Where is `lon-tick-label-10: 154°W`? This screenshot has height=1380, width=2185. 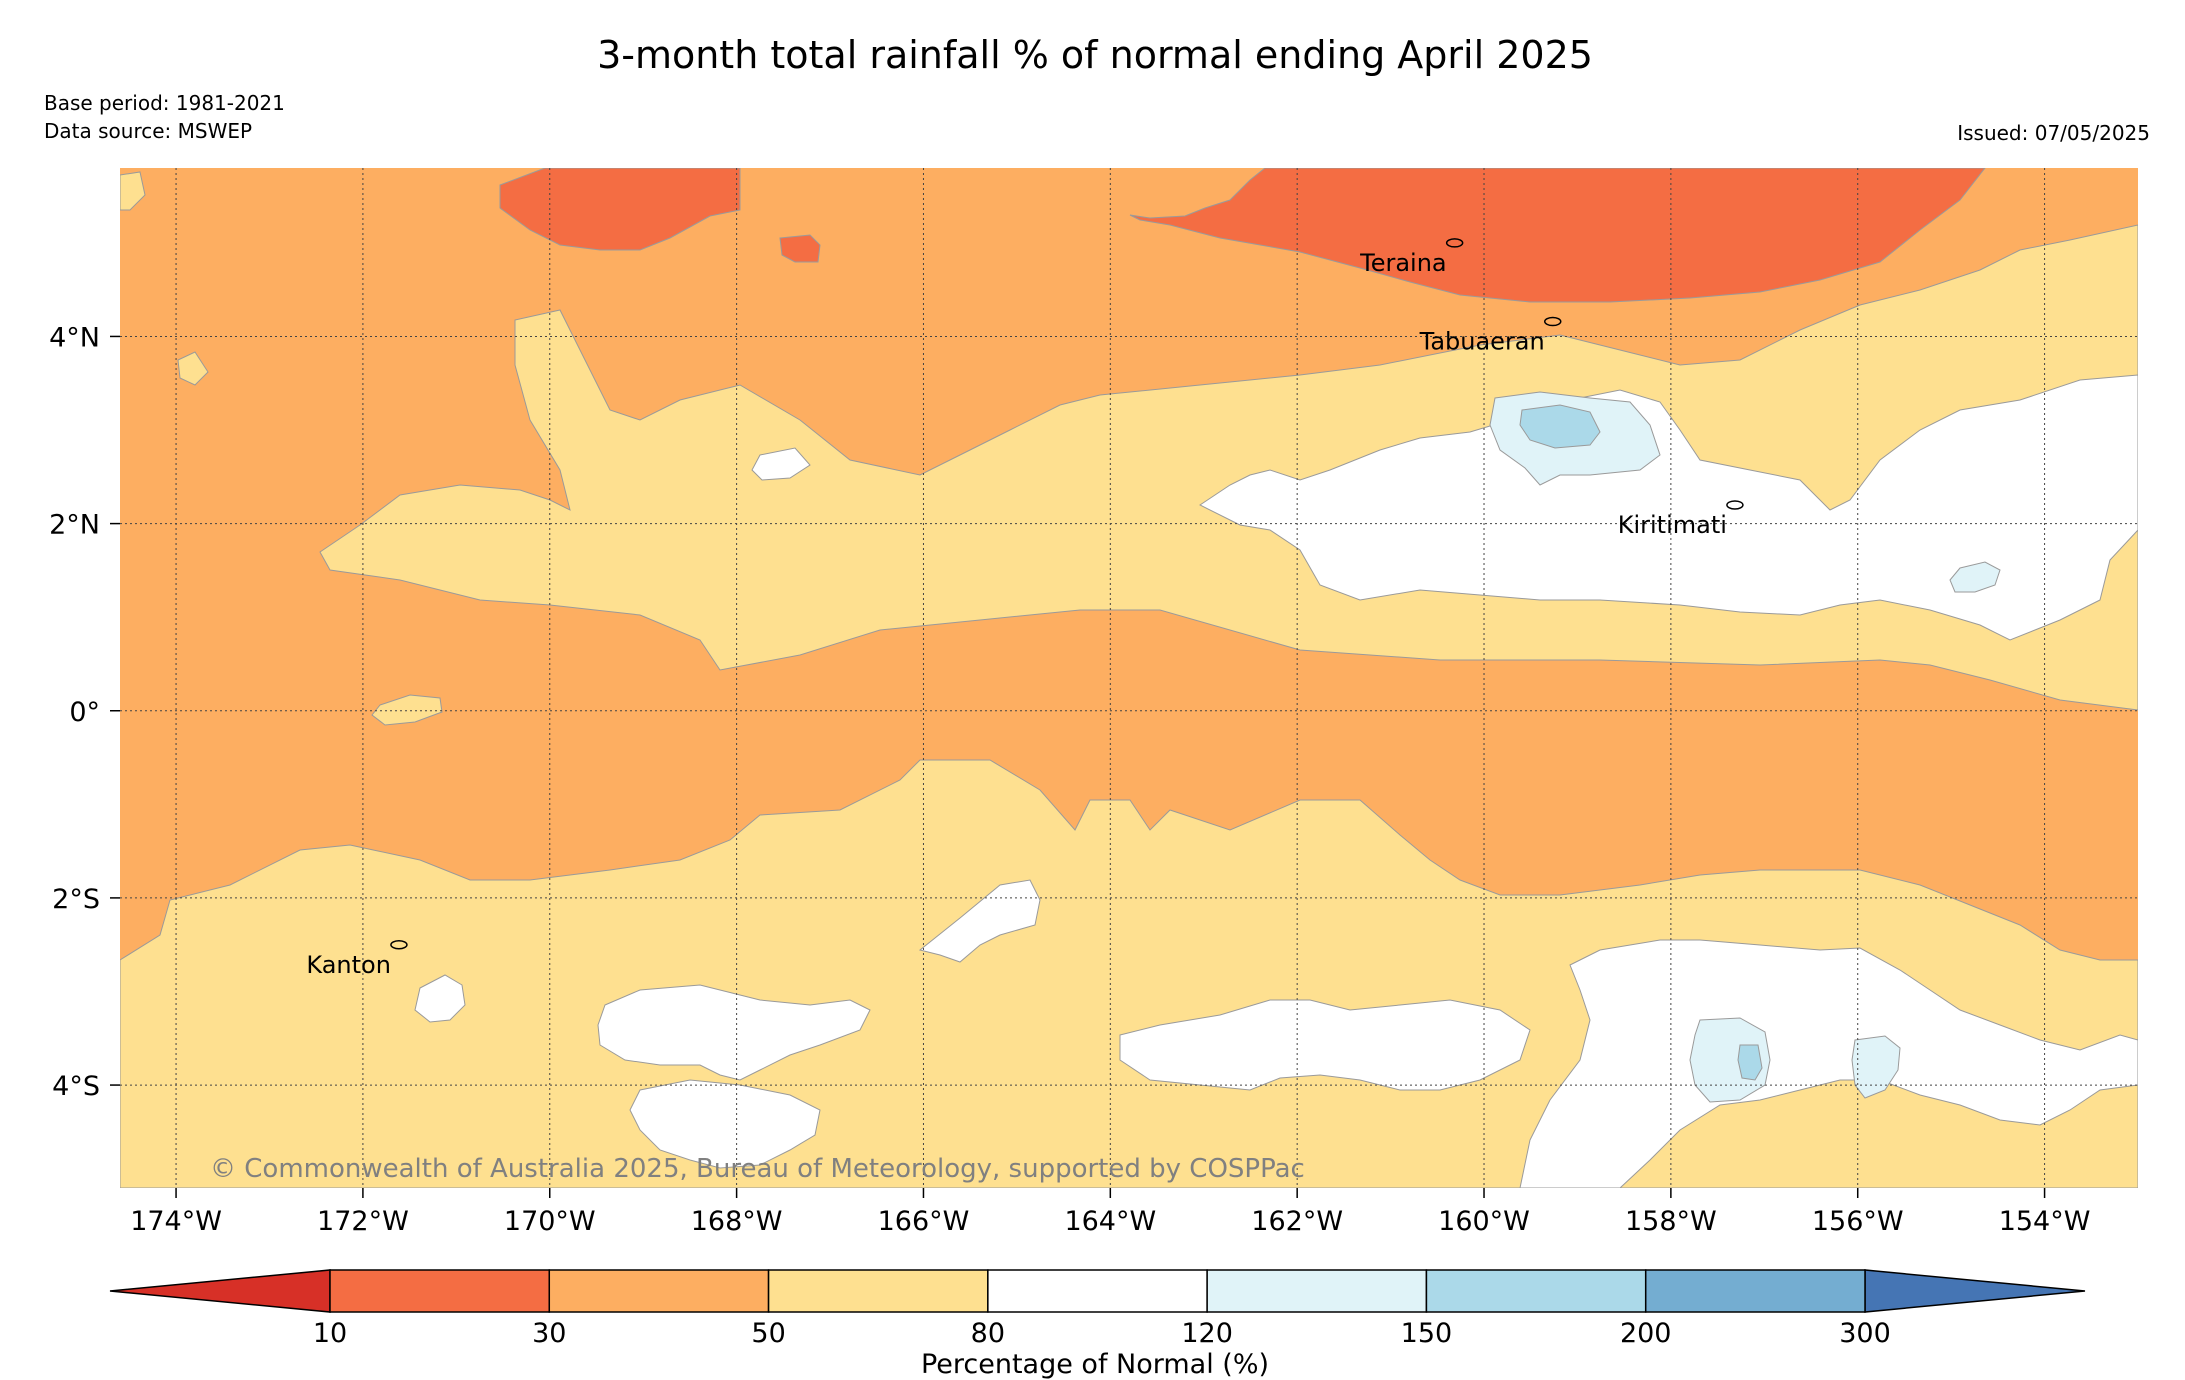
lon-tick-label-10: 154°W is located at coordinates (2045, 1221).